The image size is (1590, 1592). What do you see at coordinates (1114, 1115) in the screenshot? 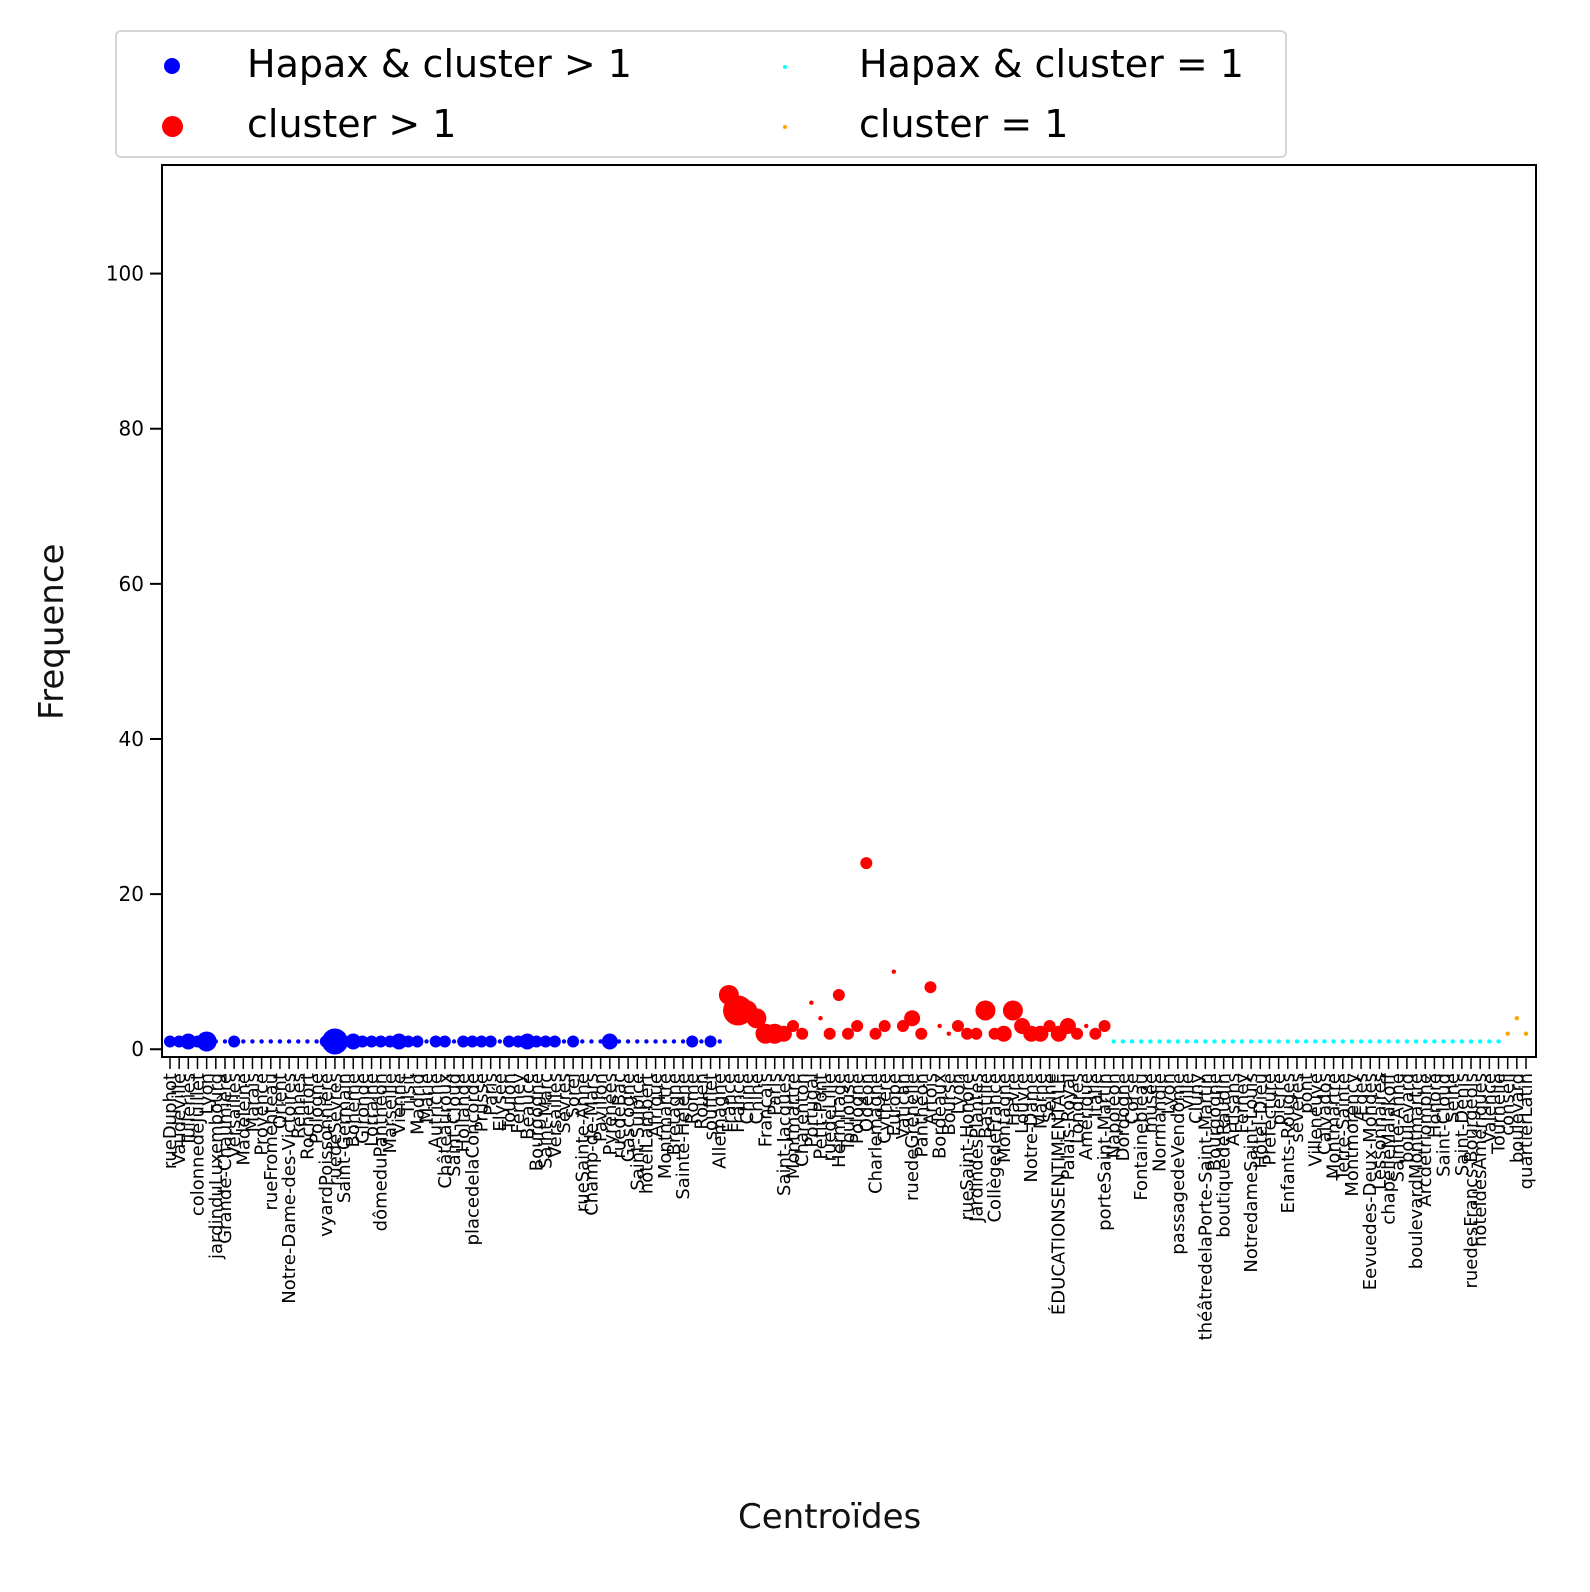
I see `x-tick-label: Napoléon` at bounding box center [1114, 1115].